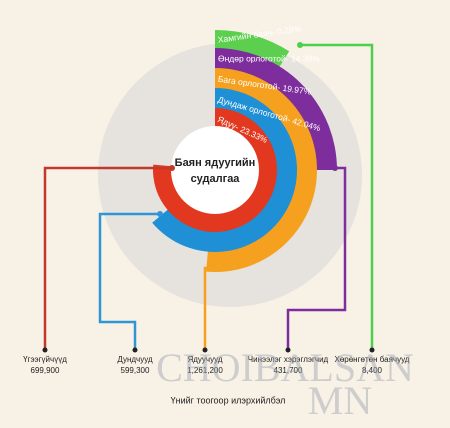 The width and height of the screenshot is (450, 428). Describe the element at coordinates (288, 370) in the screenshot. I see `group-value: 431,700` at that location.